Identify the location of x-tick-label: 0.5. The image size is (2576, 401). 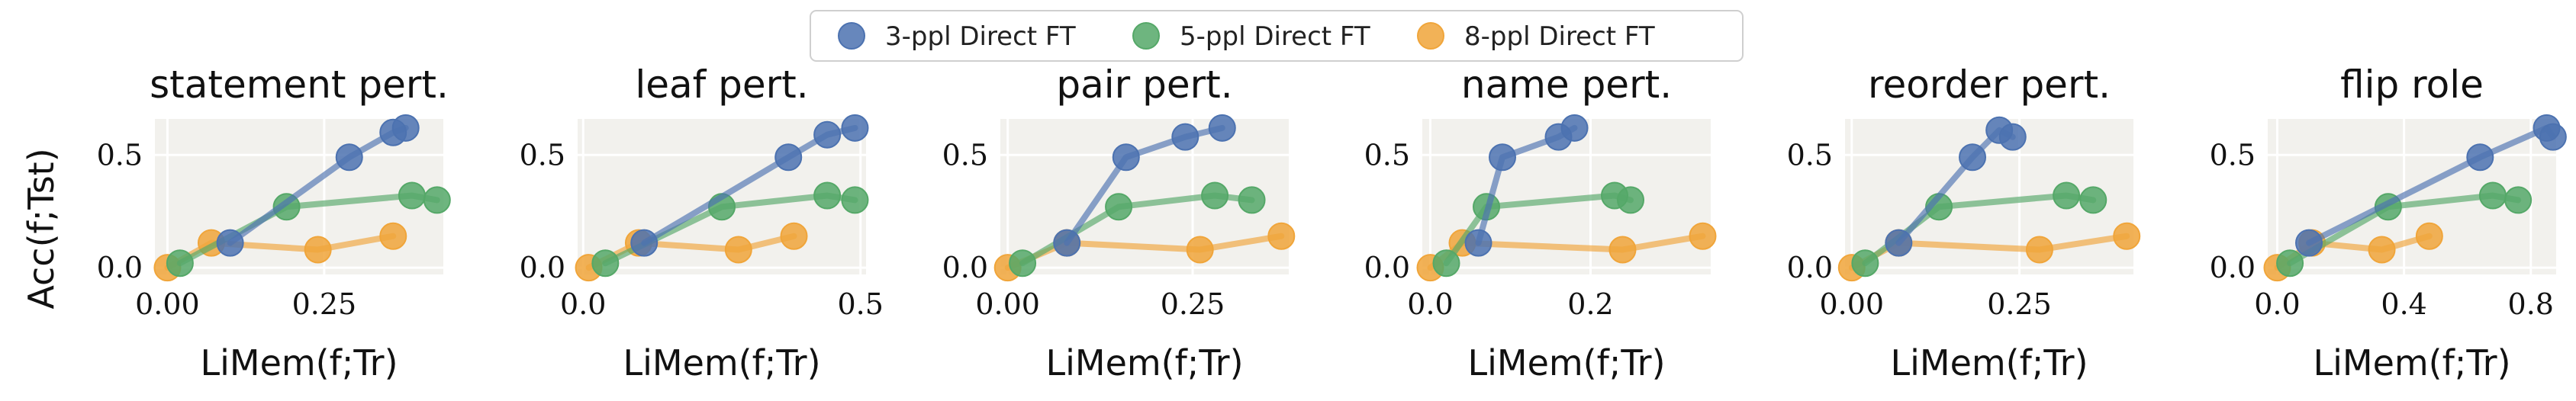
(861, 304).